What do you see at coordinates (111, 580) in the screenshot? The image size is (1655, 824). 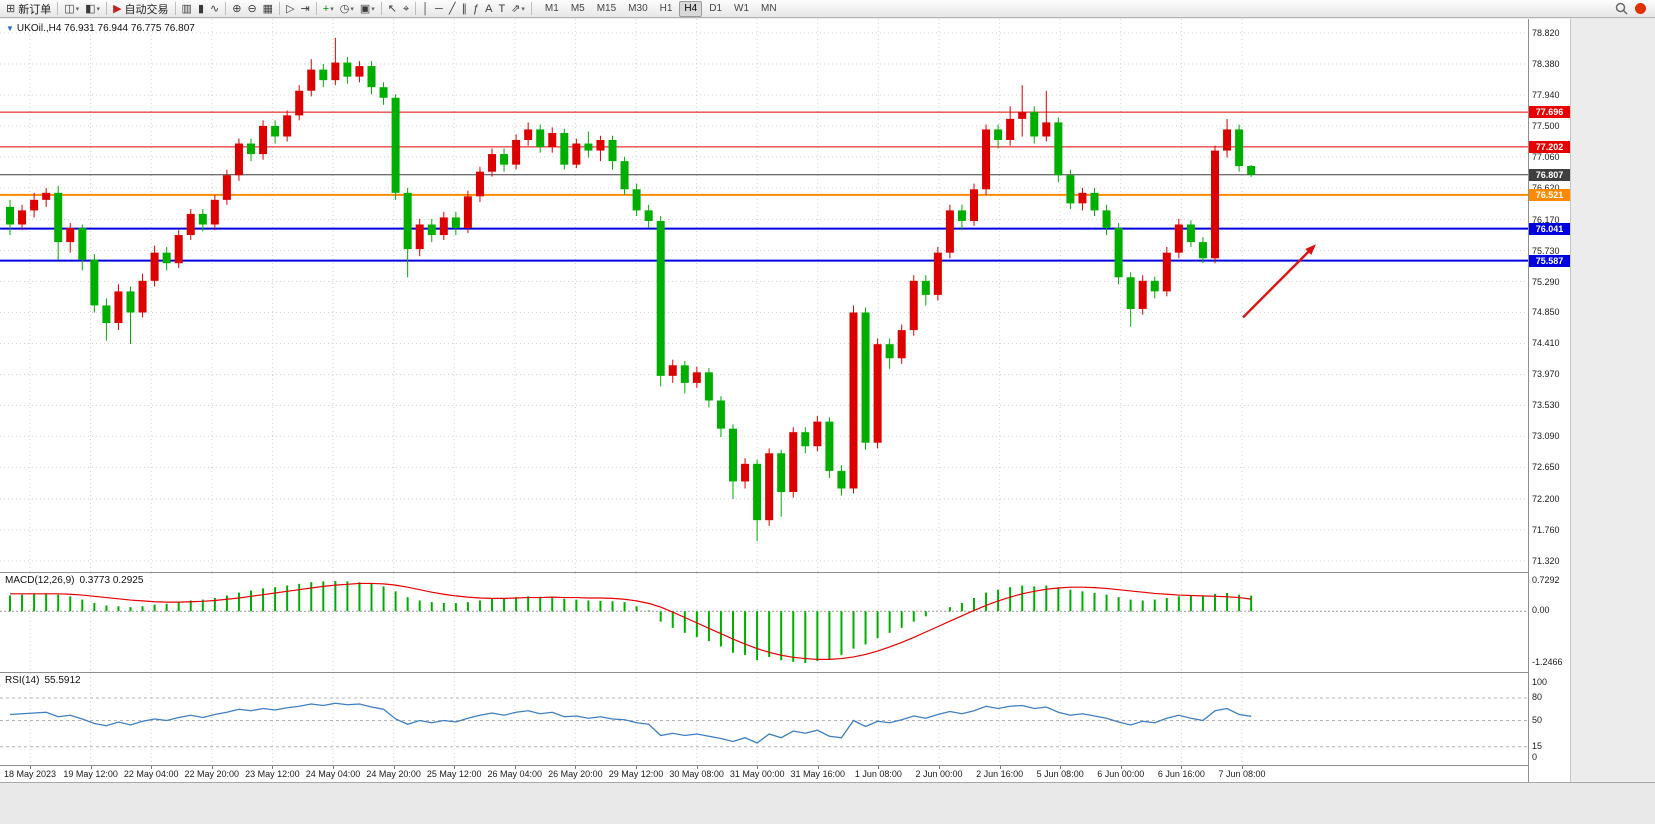 I see `macd-values: 0.3773 0.2925` at bounding box center [111, 580].